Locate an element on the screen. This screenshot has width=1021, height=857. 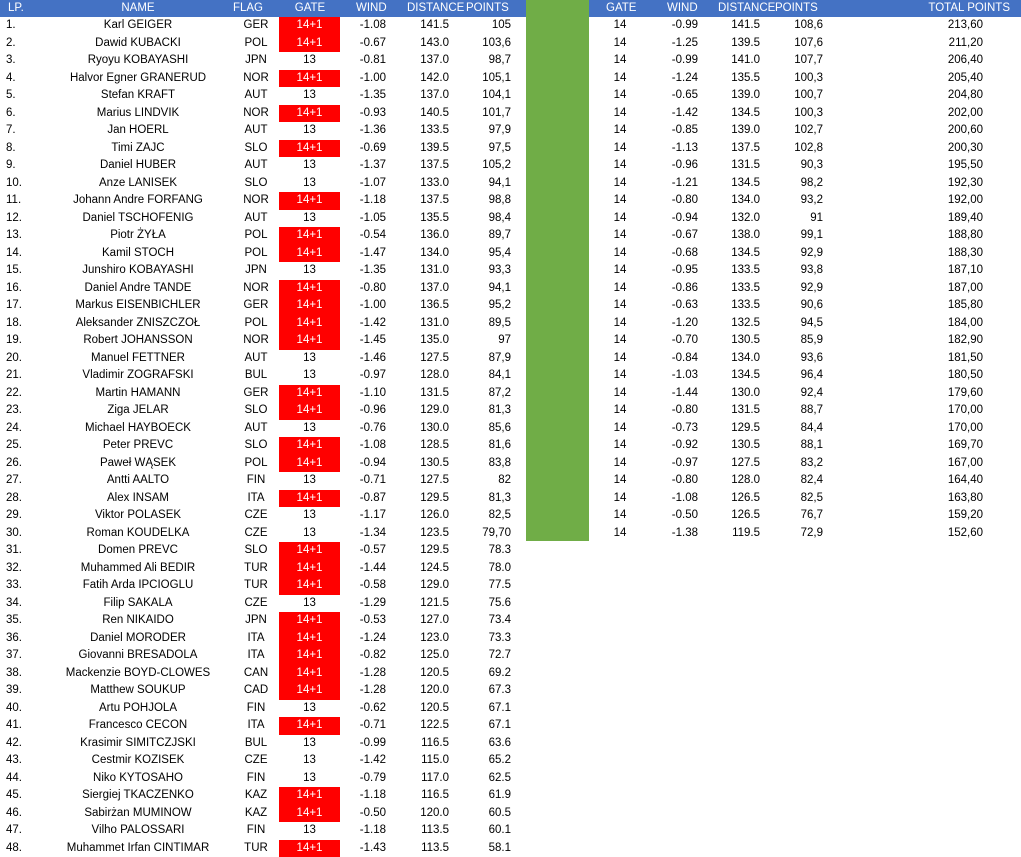
cell-points: 67.1 is located at coordinates (494, 726).